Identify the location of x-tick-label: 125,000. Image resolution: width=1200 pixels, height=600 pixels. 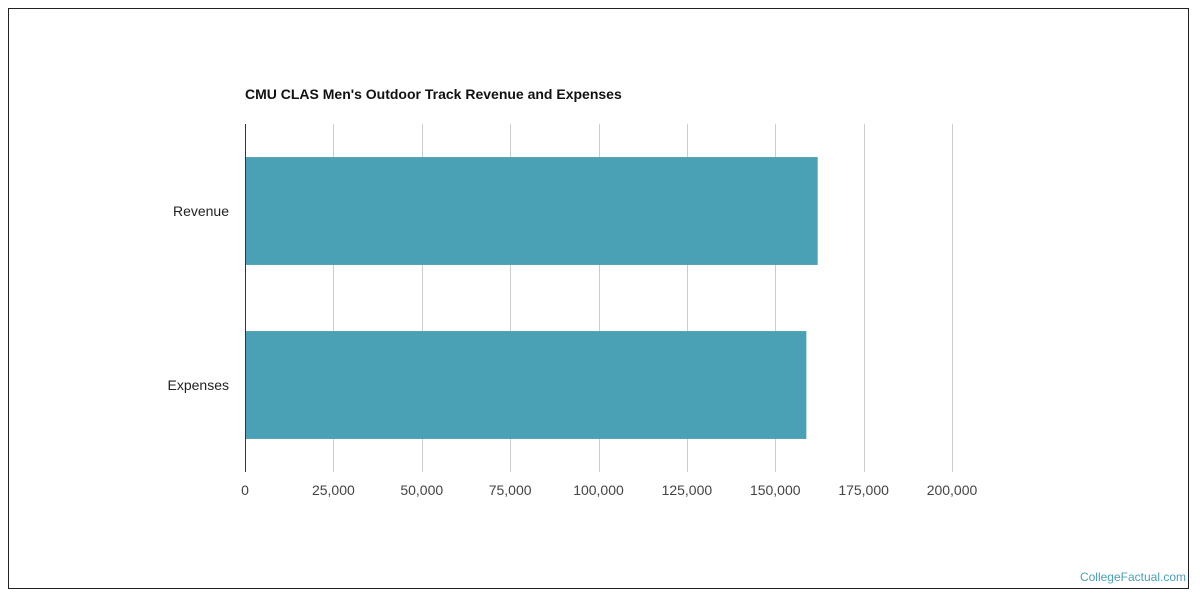
(687, 490).